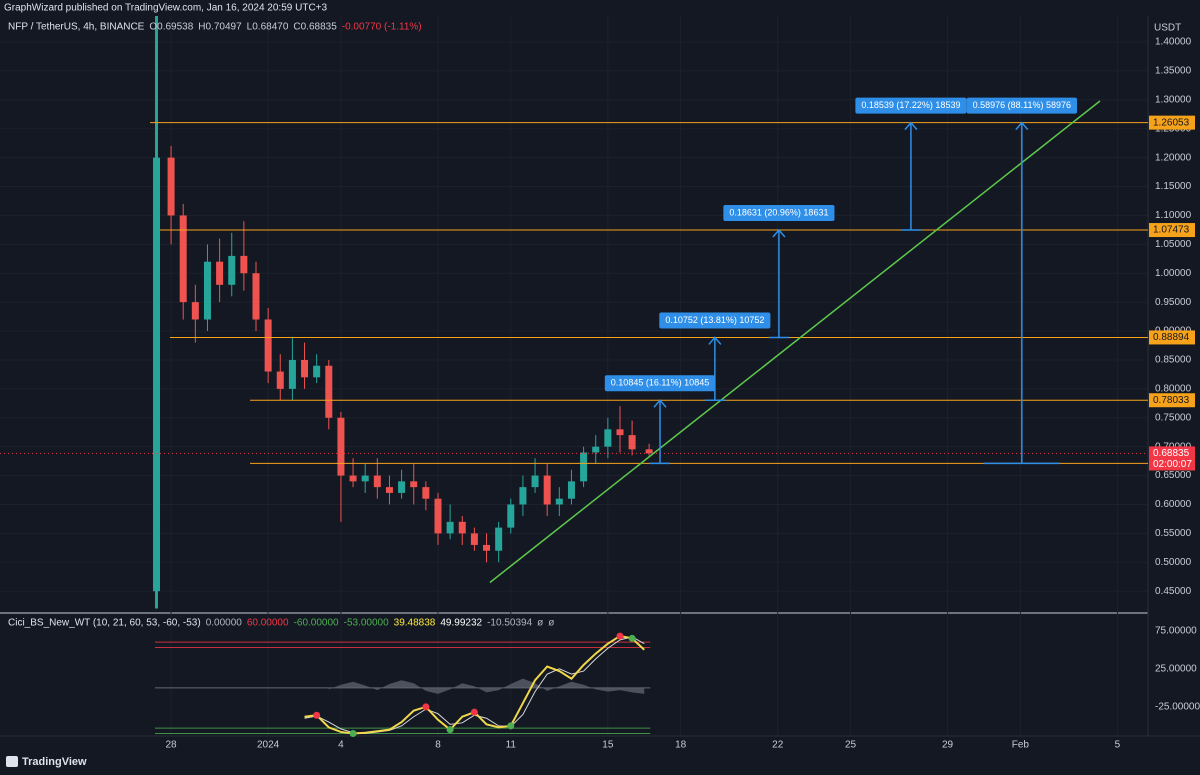  What do you see at coordinates (681, 745) in the screenshot?
I see `x-tick-label: 18` at bounding box center [681, 745].